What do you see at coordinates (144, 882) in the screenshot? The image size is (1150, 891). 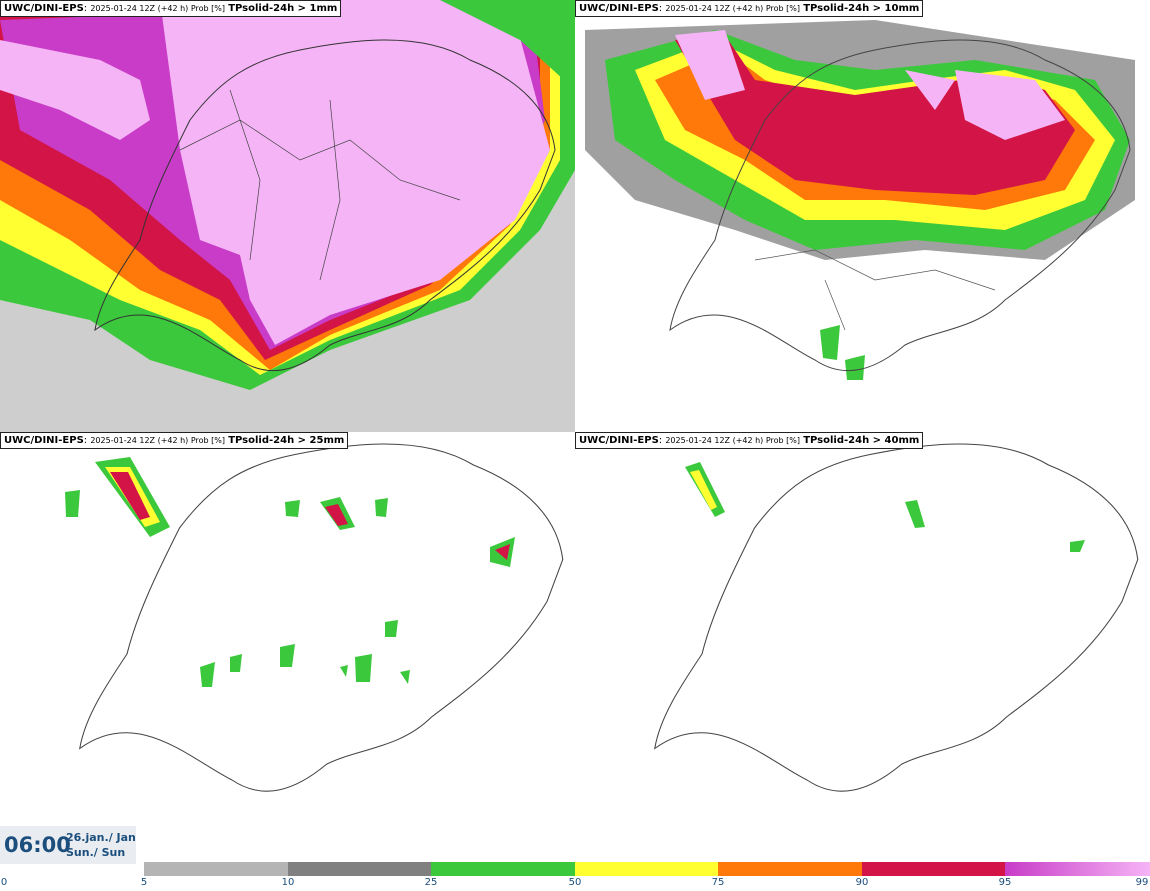 I see `colorbar-tick: 5` at bounding box center [144, 882].